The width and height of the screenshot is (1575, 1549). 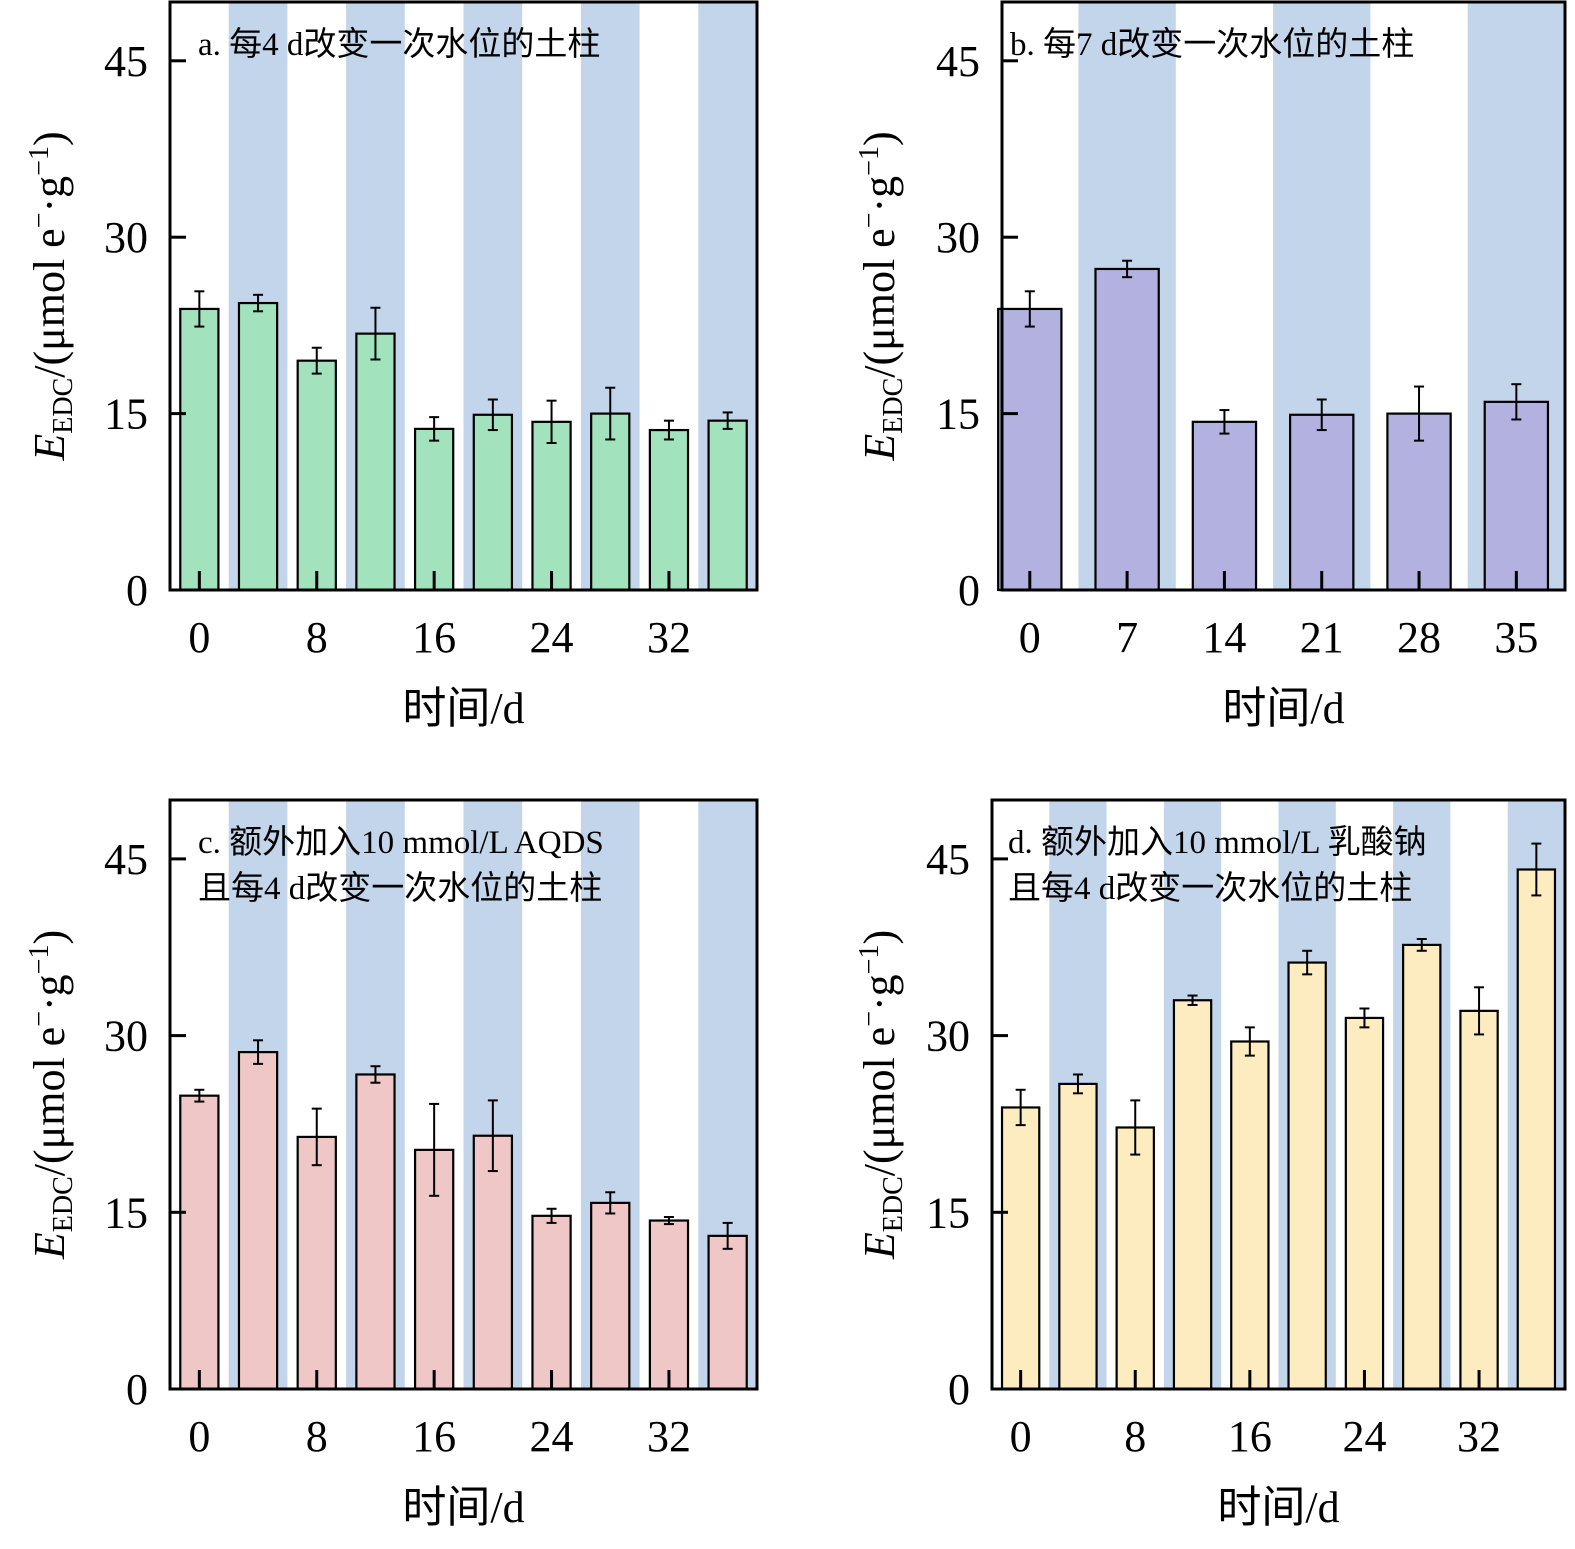 What do you see at coordinates (1224, 637) in the screenshot?
I see `x-tick-label: 14` at bounding box center [1224, 637].